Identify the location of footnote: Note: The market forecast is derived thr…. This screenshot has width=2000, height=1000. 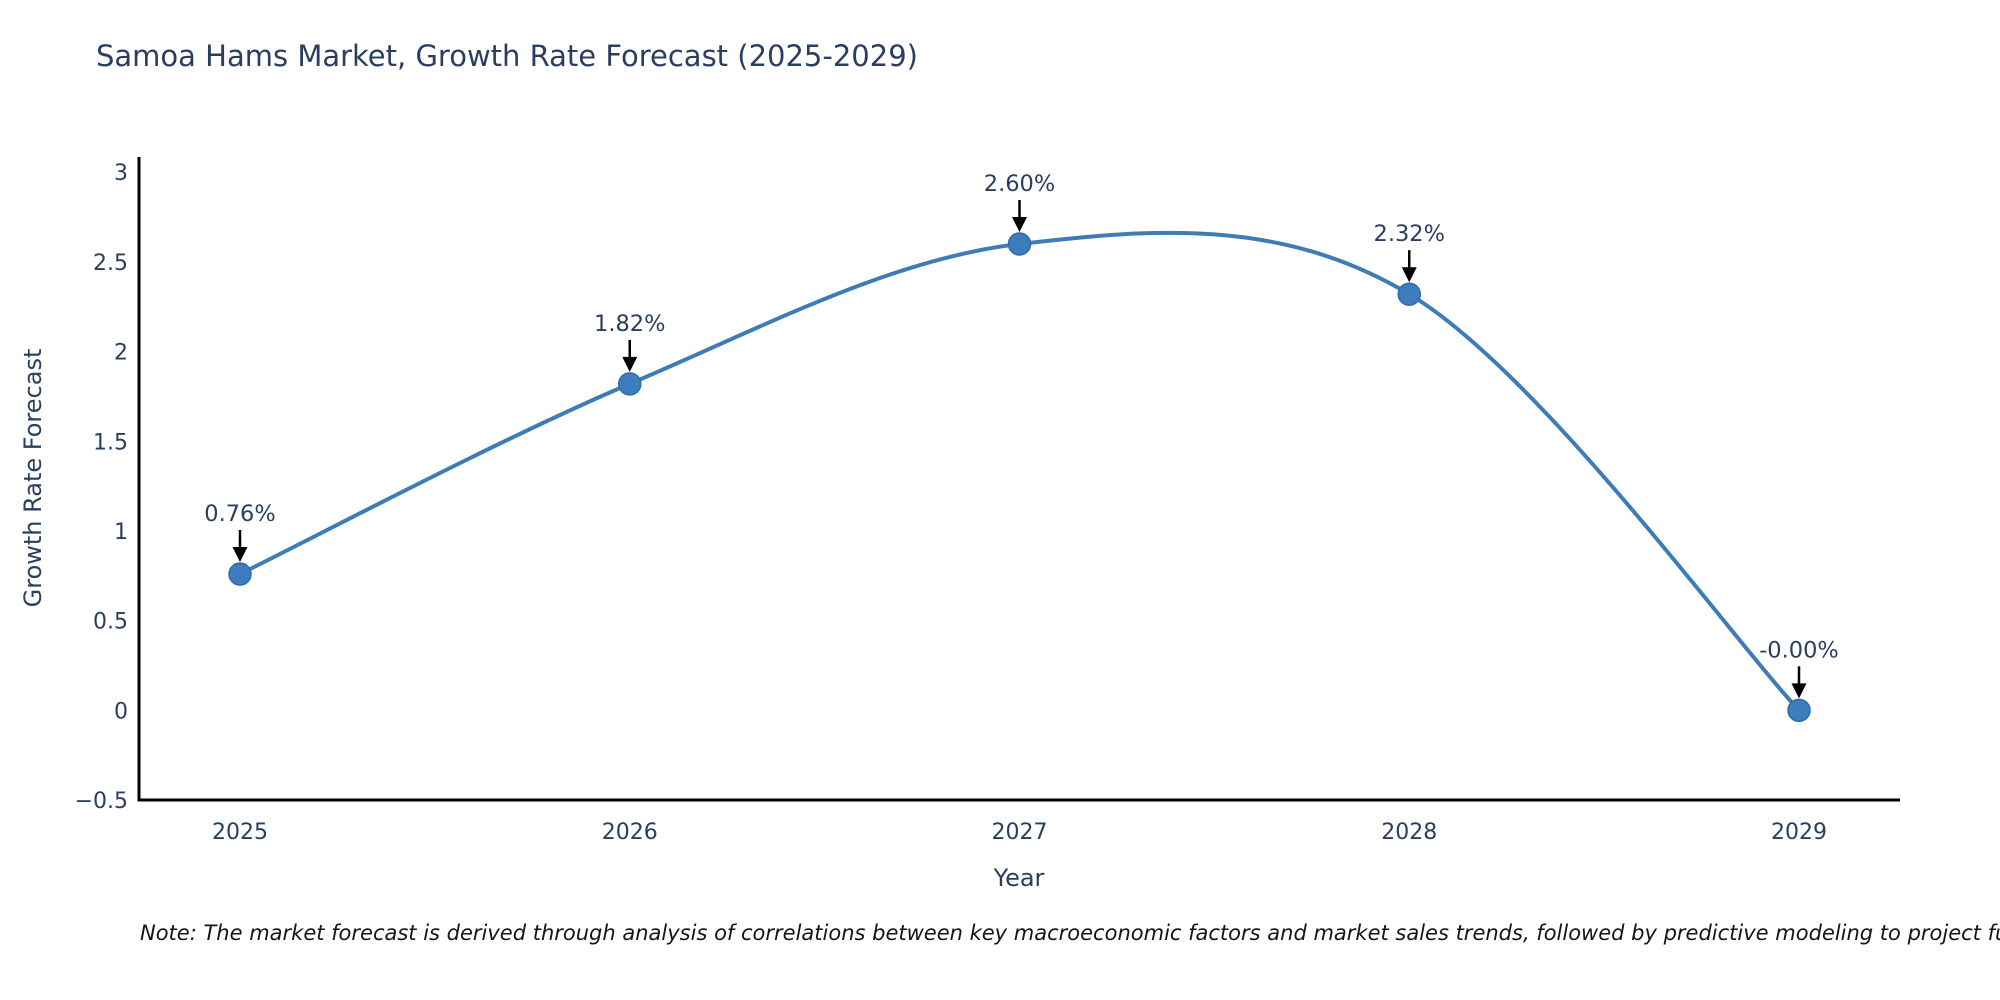
(1070, 933).